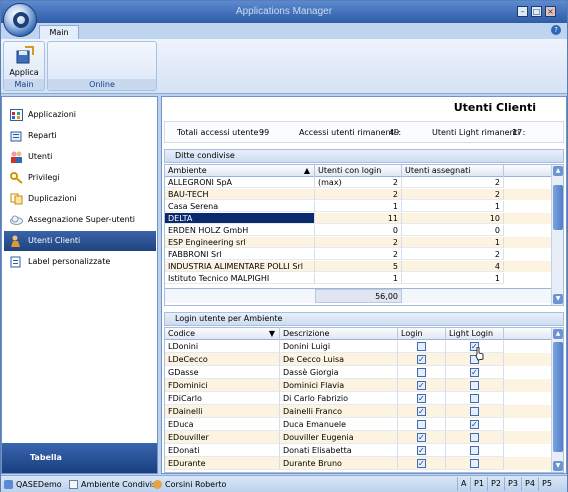 This screenshot has height=492, width=568. I want to click on sidebar-item-label-personalizzate: Label personalizzate, so click(80, 262).